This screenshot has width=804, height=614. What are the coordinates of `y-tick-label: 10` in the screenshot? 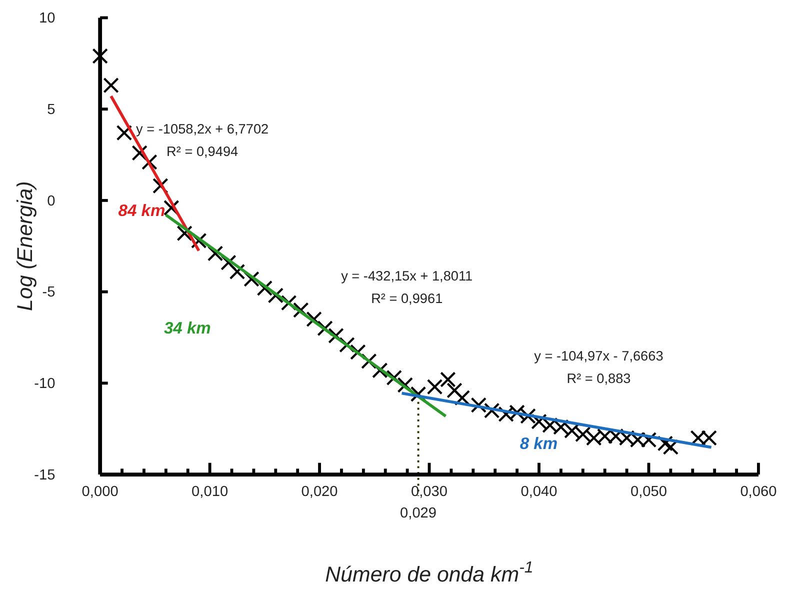 It's located at (47, 18).